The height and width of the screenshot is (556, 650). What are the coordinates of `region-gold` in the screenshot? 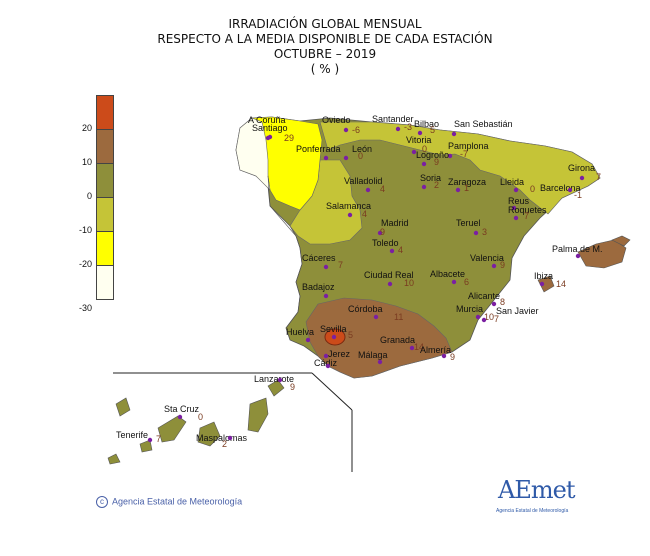 It's located at (460, 168).